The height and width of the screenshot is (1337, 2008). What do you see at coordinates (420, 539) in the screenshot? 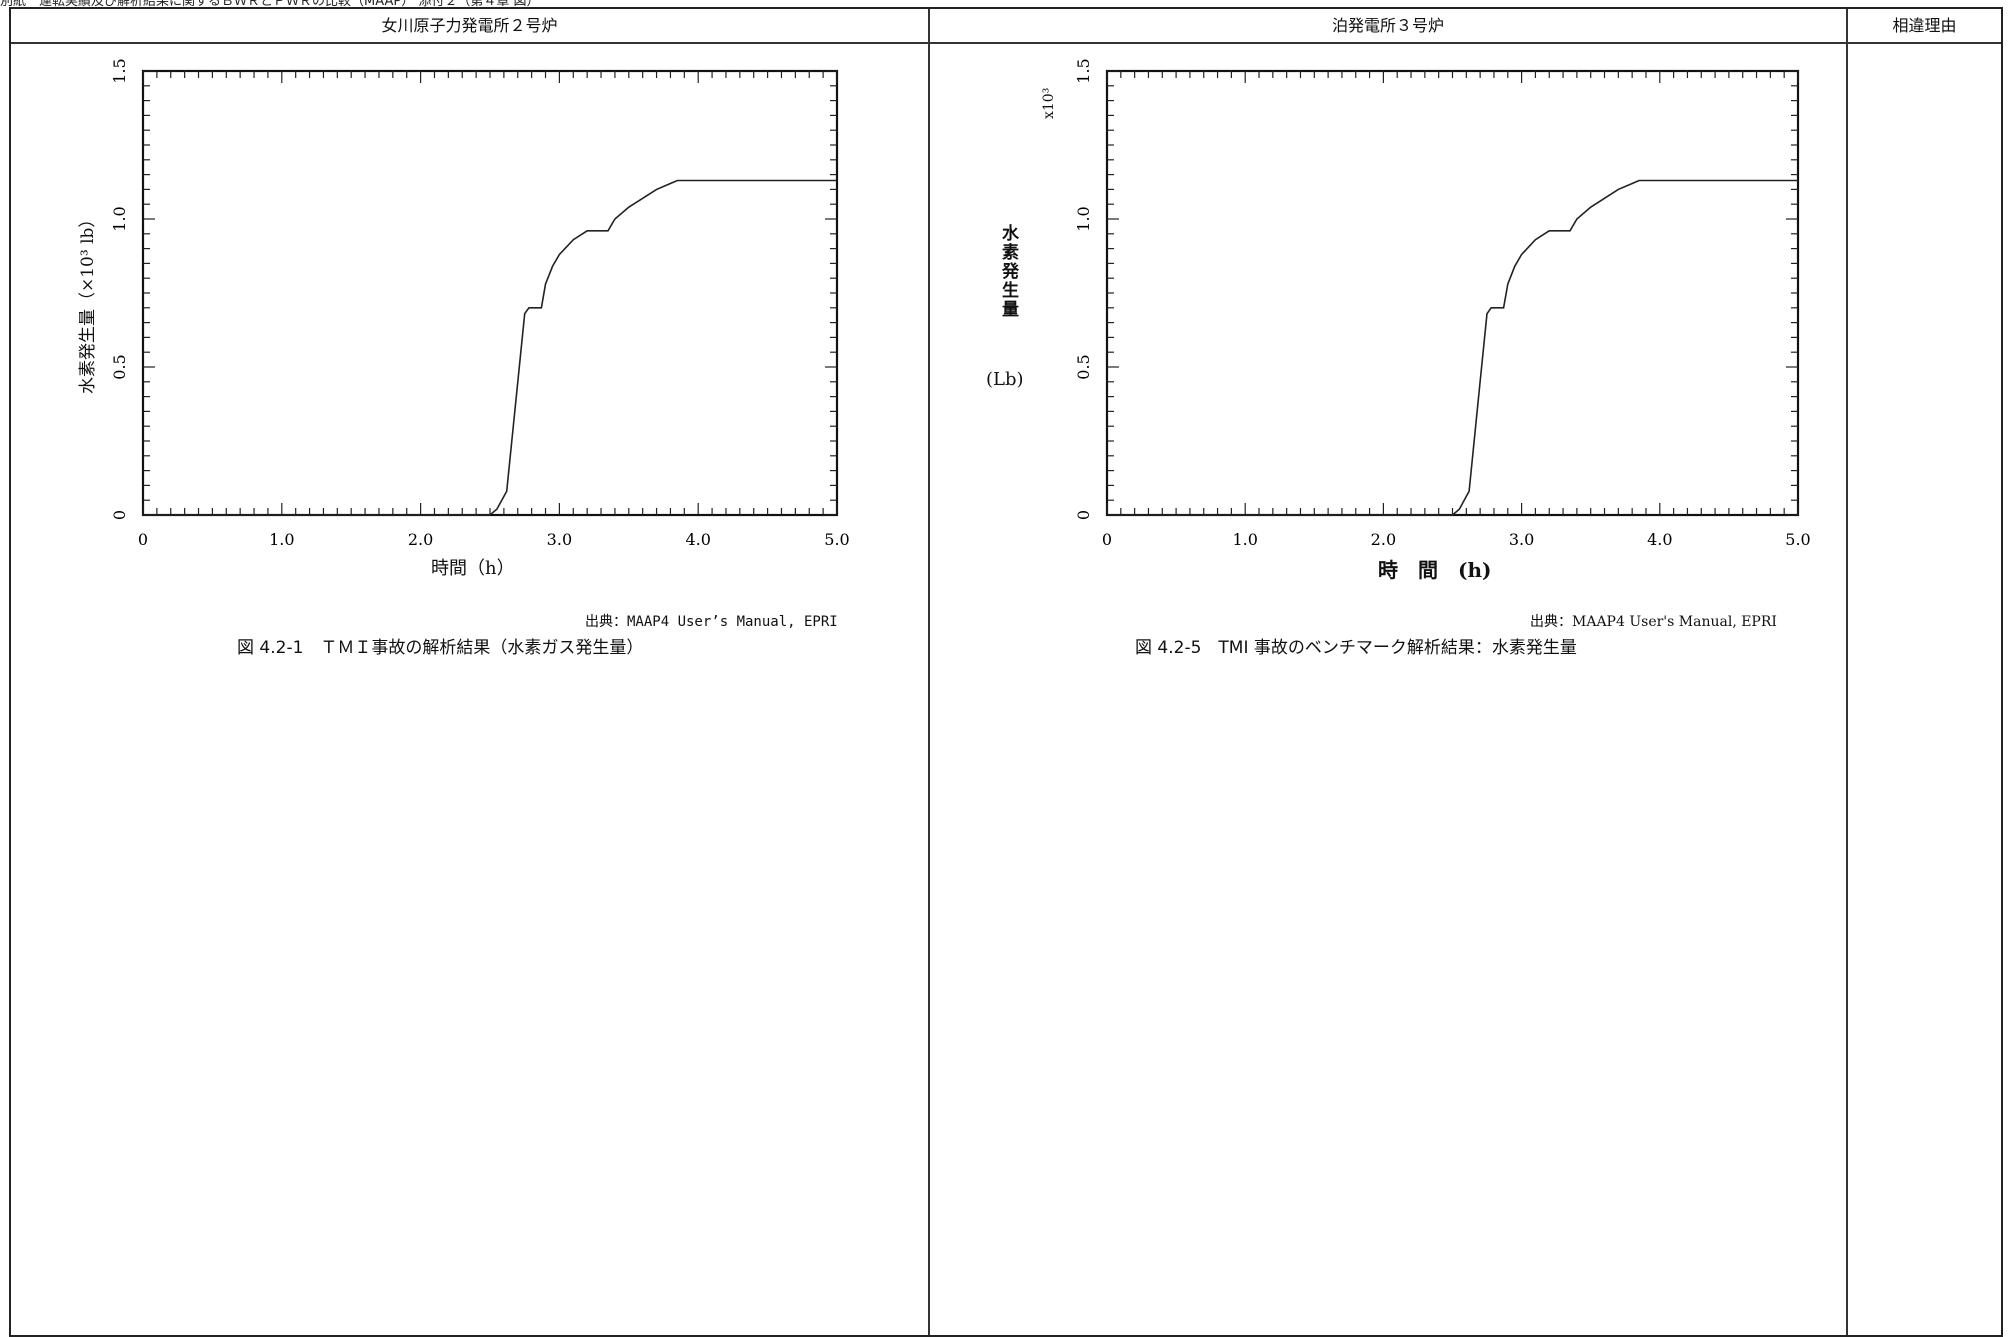
I see `left-chart-xtick-label: 2.0` at bounding box center [420, 539].